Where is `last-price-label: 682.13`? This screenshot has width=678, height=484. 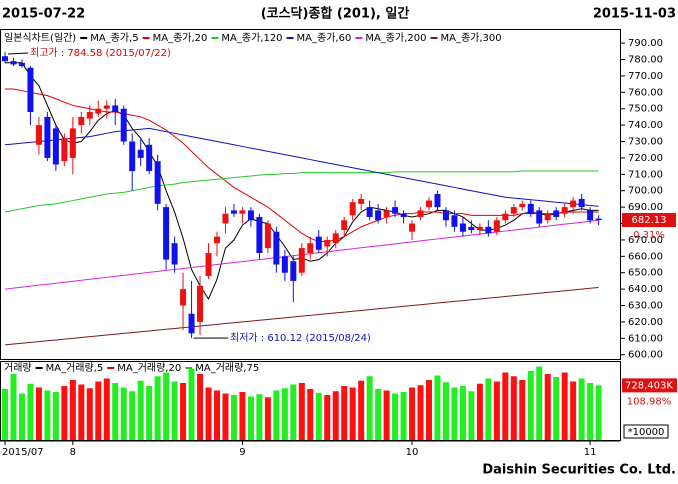
last-price-label: 682.13 is located at coordinates (649, 220).